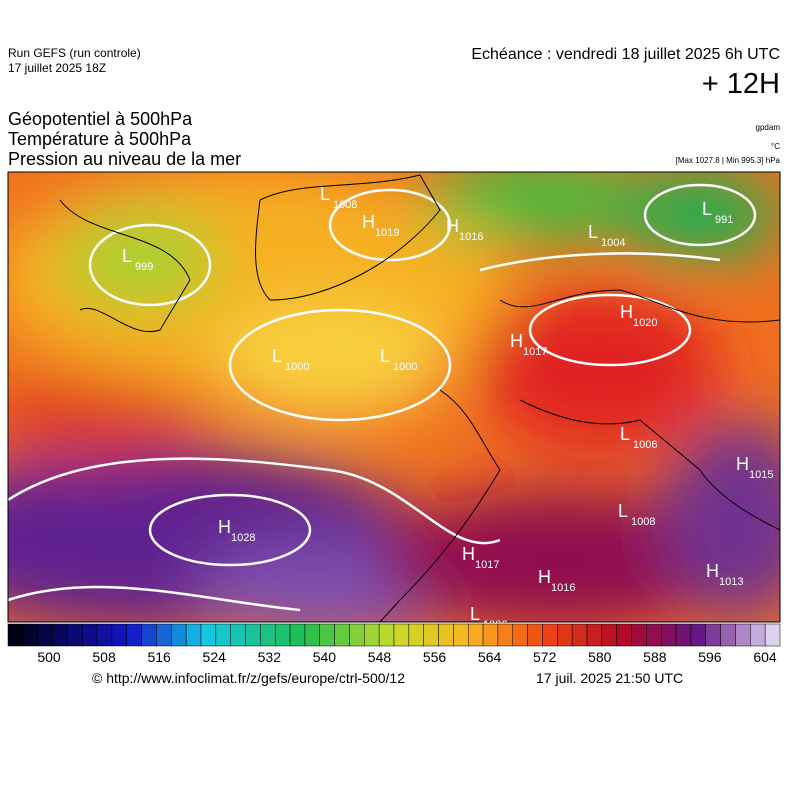 The image size is (788, 789). Describe the element at coordinates (727, 160) in the screenshot. I see `unit: [Max 1027.8 | Min 995.3] hPa` at that location.